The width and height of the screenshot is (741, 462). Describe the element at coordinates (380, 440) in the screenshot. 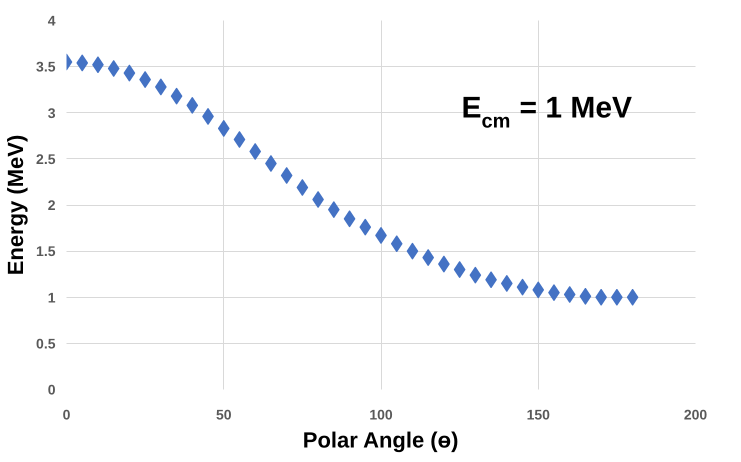

I see `x-axis-title: Polar Angle (ɵ)` at that location.